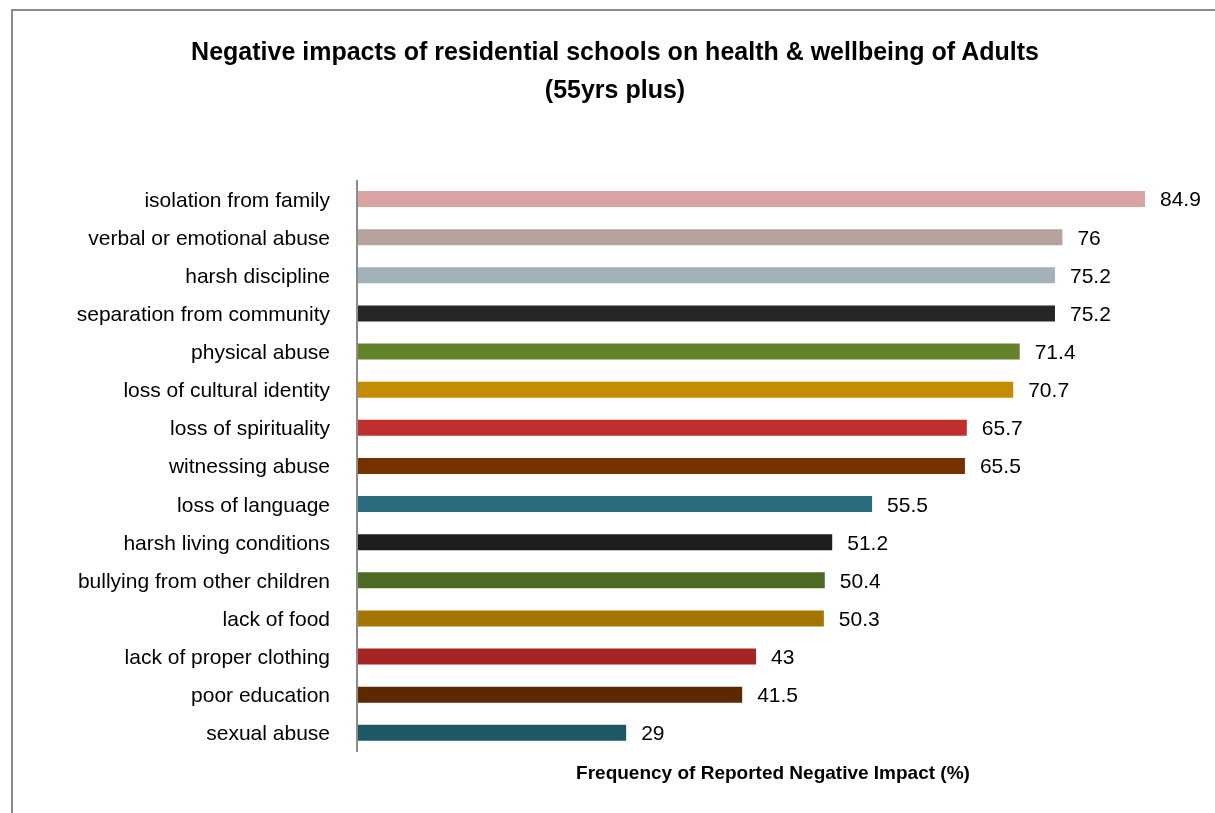 This screenshot has width=1215, height=813. I want to click on y-tick-label: witnessing abuse, so click(248, 466).